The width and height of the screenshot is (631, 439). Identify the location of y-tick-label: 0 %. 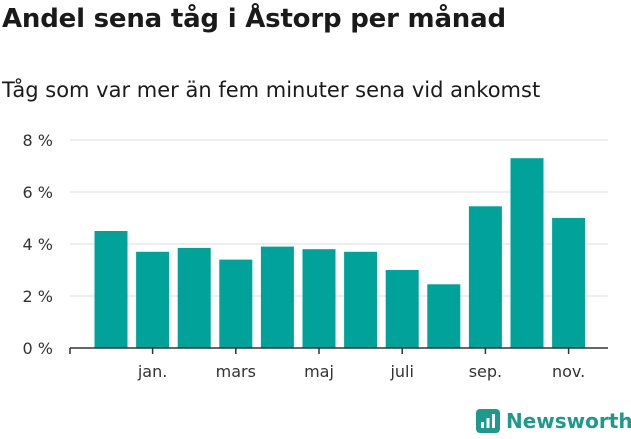
(38, 348).